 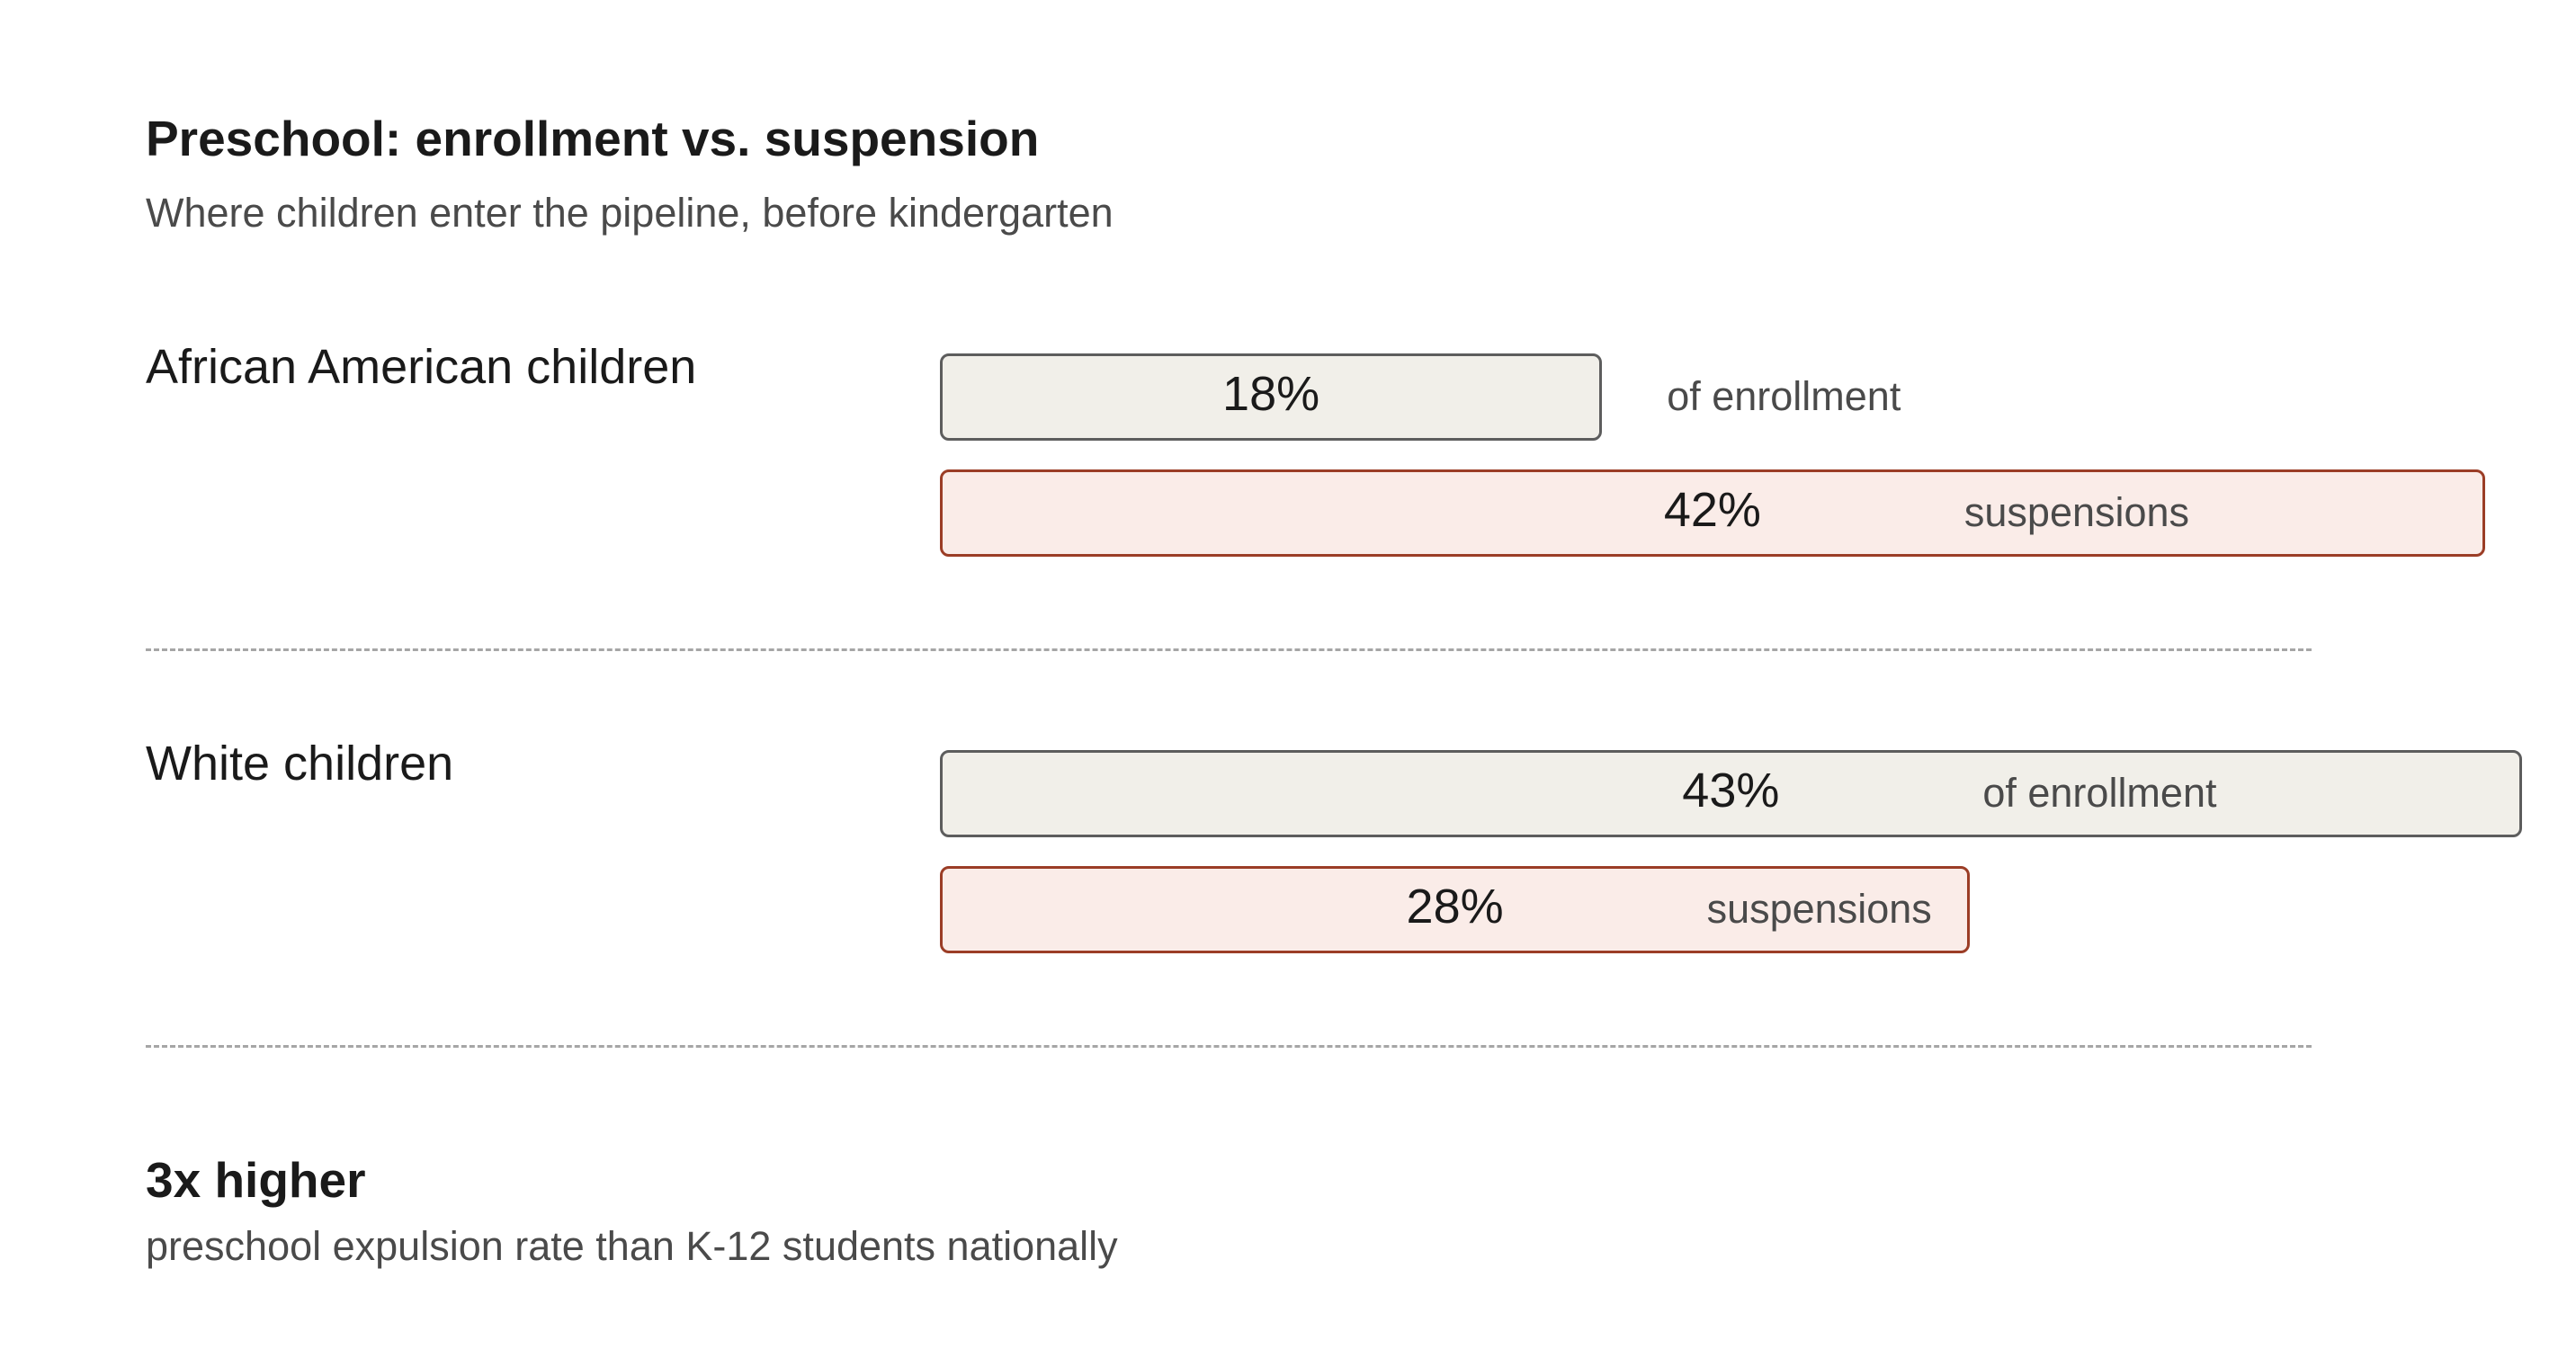 I want to click on callout-headline: 3x higher, so click(x=256, y=1180).